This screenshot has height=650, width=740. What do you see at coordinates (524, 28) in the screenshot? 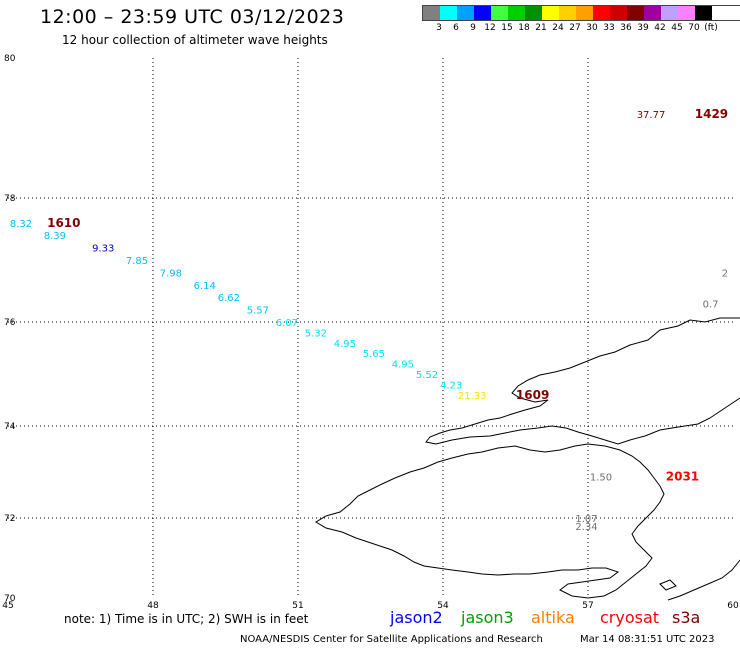
I see `color-scale-label: 18` at bounding box center [524, 28].